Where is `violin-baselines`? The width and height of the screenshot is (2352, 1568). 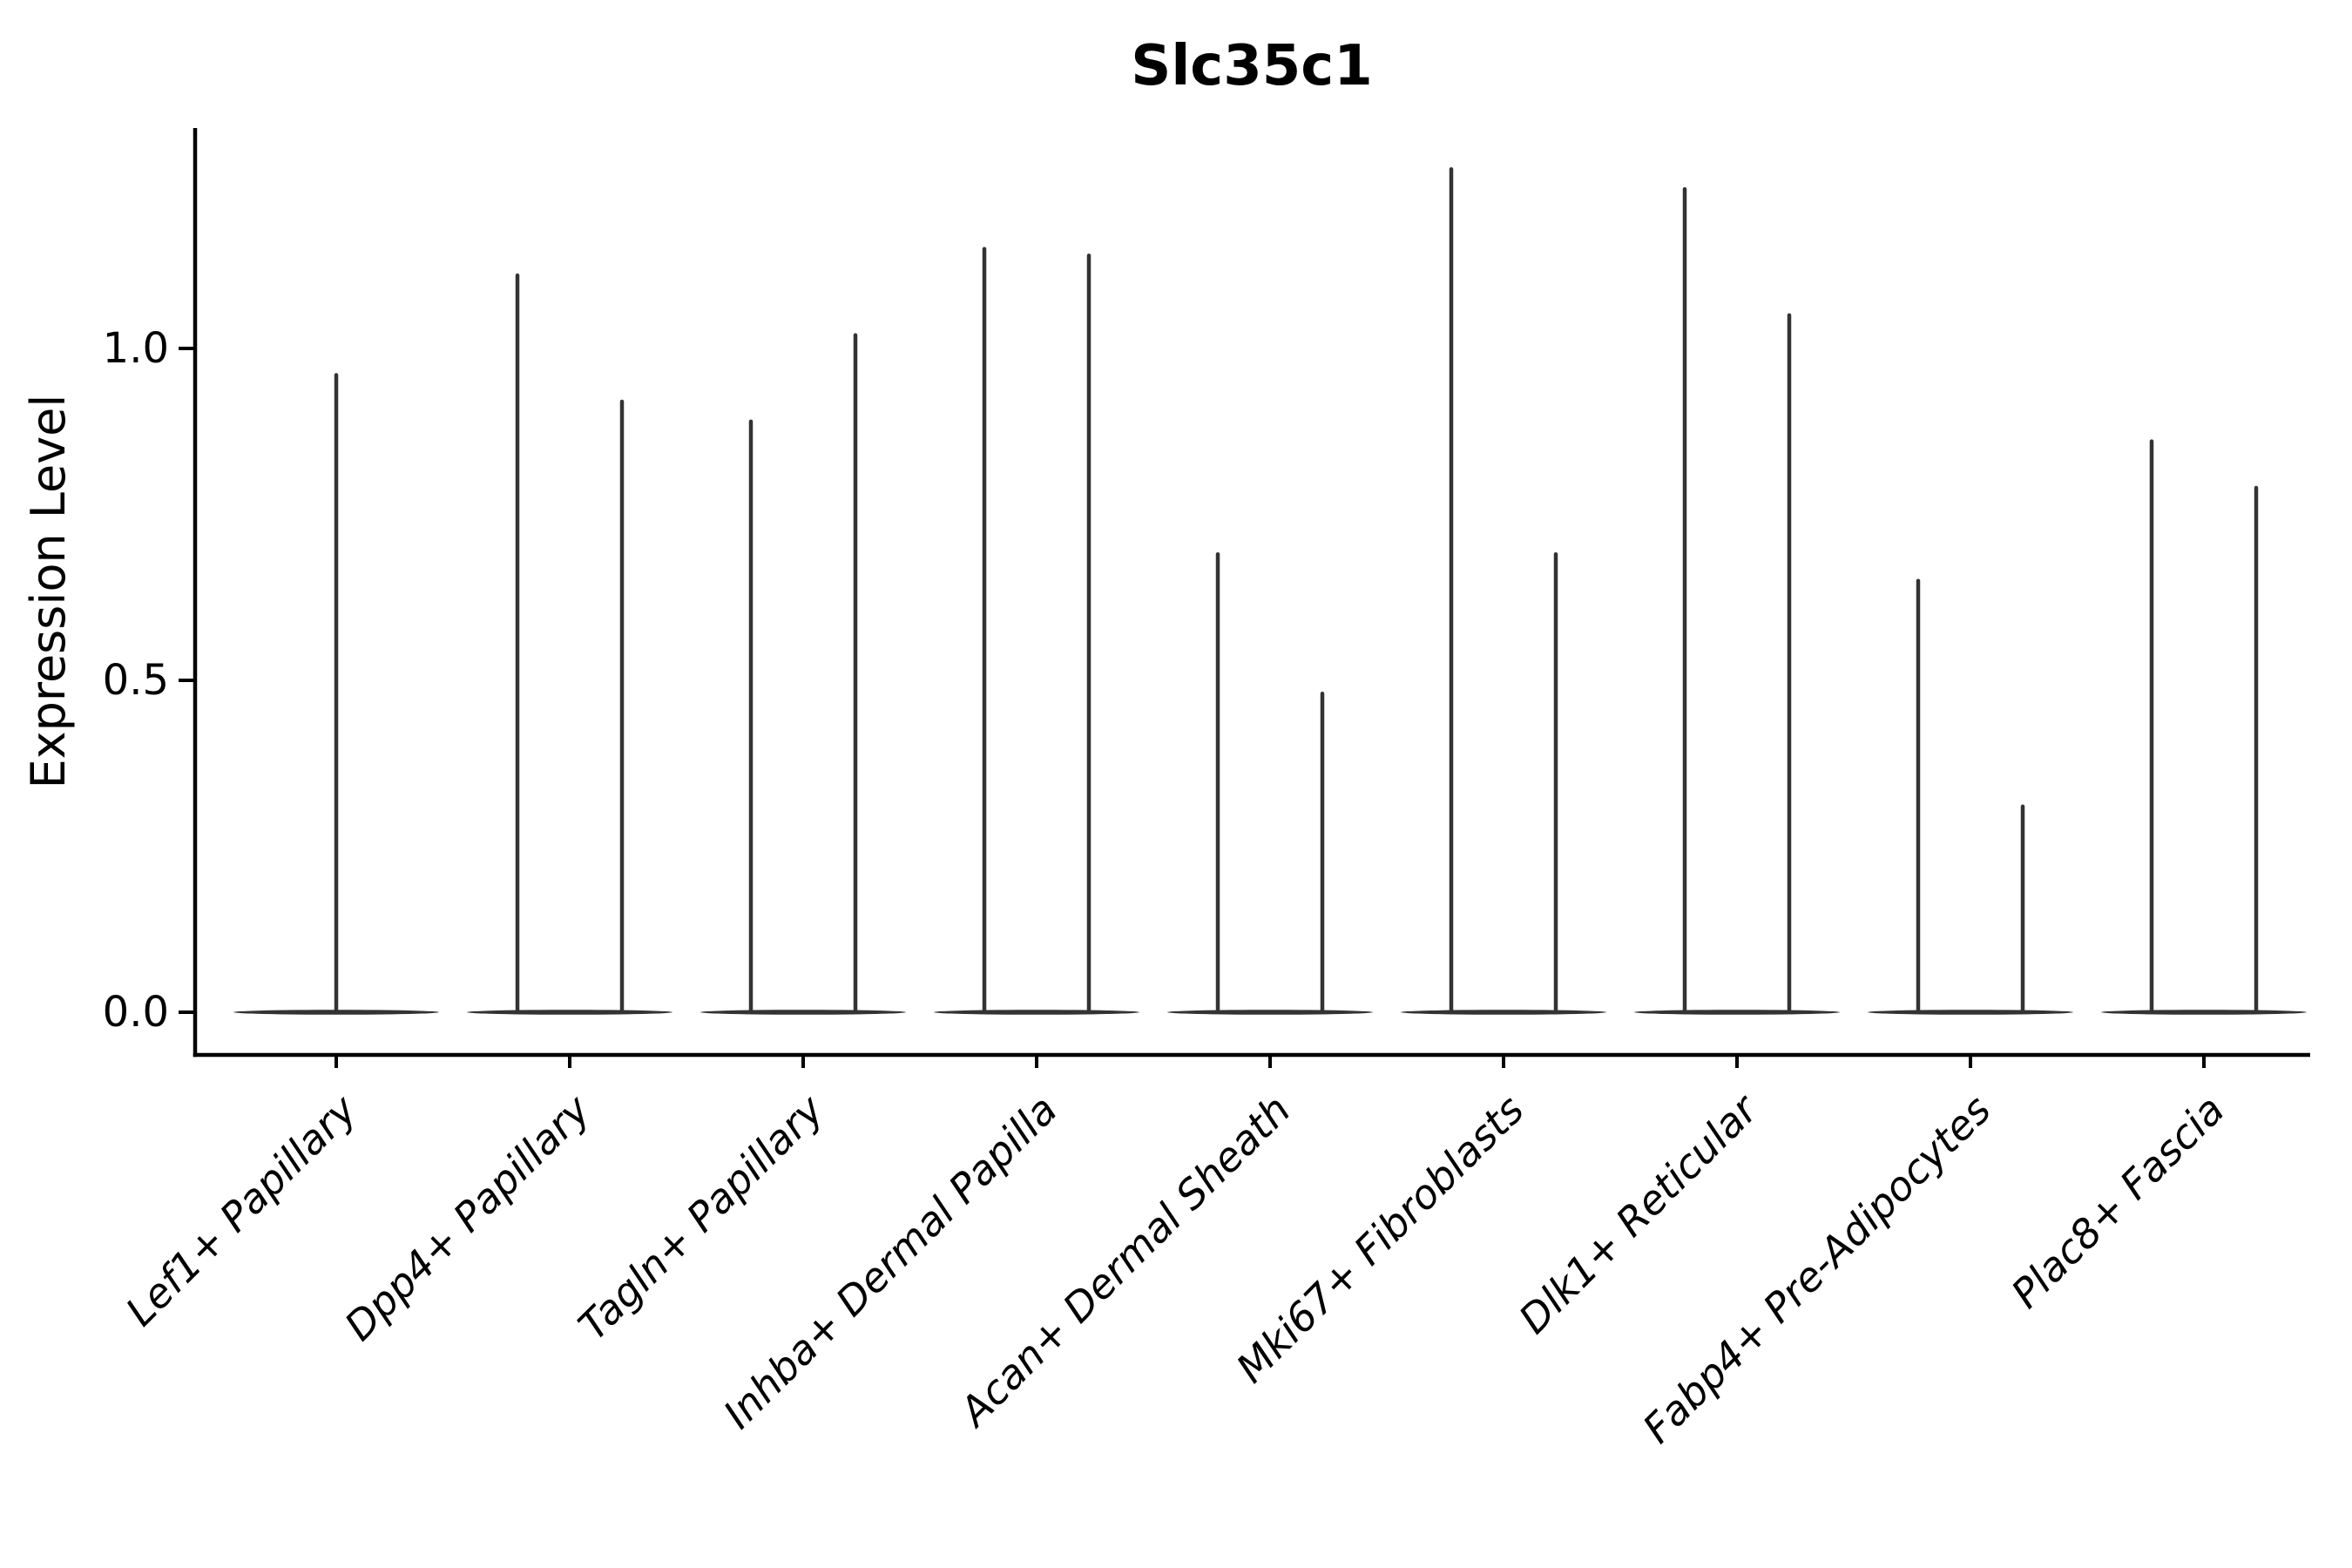
violin-baselines is located at coordinates (1270, 1013).